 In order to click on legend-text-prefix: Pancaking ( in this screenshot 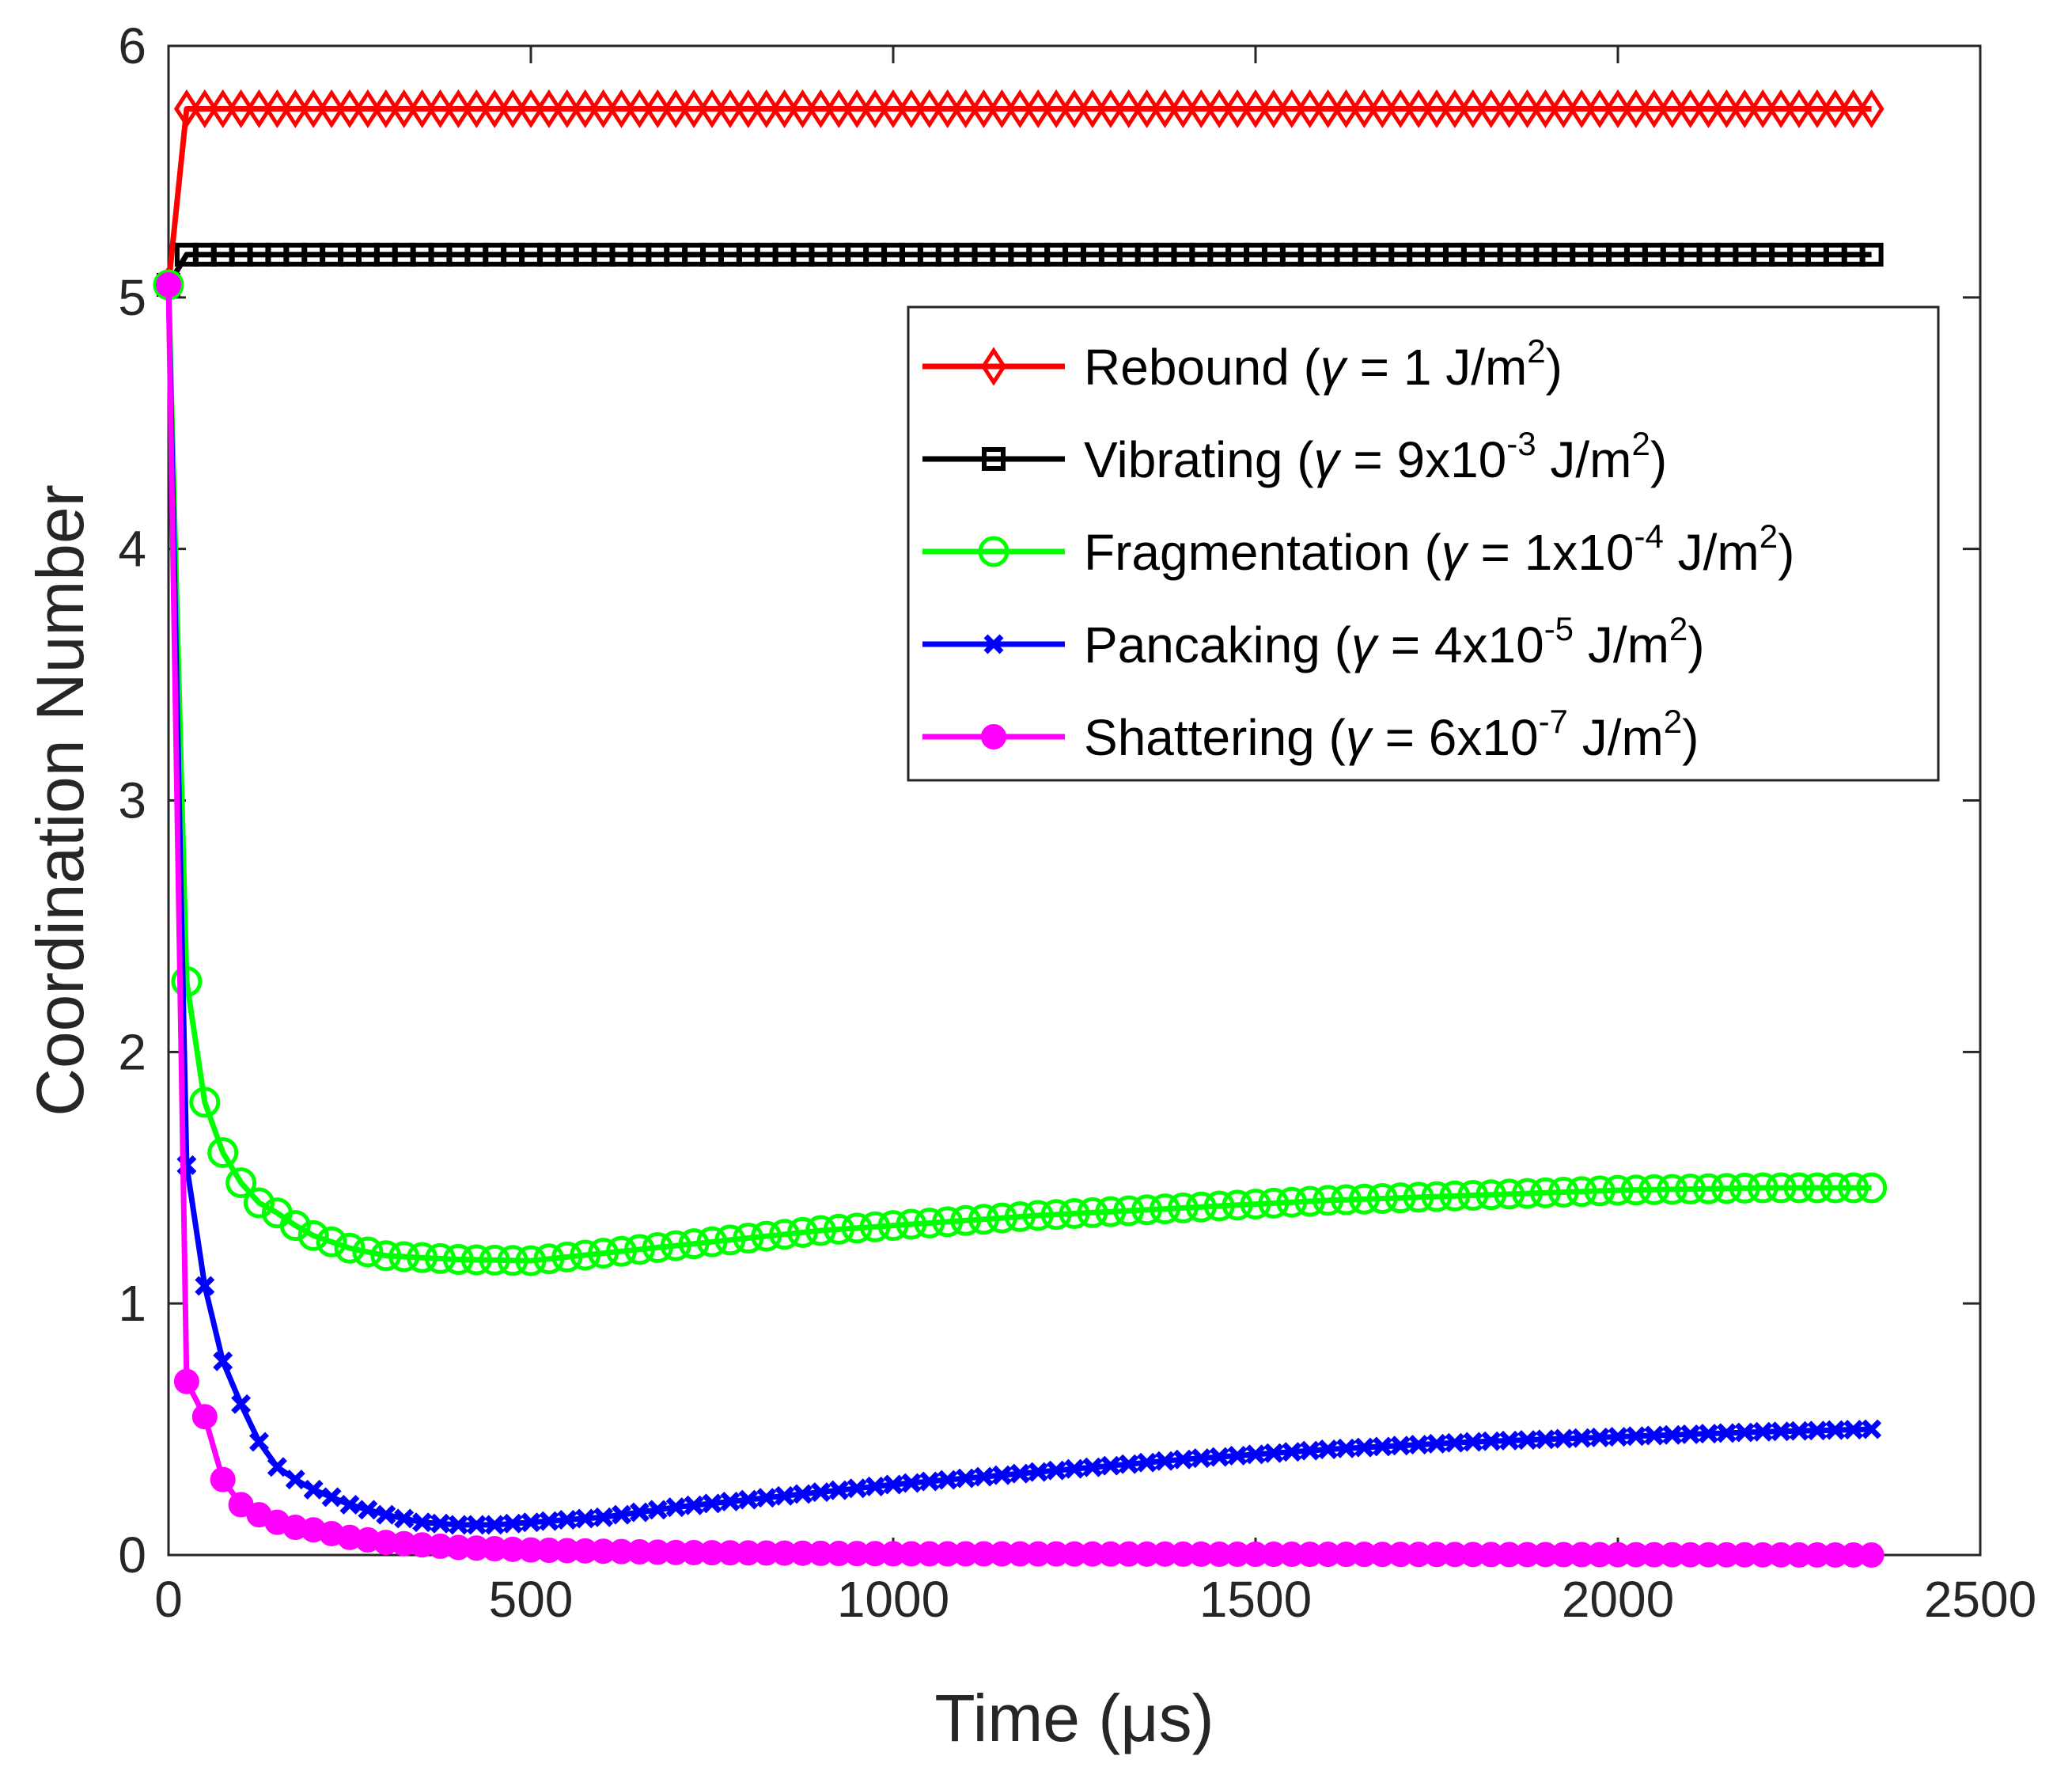, I will do `click(1217, 644)`.